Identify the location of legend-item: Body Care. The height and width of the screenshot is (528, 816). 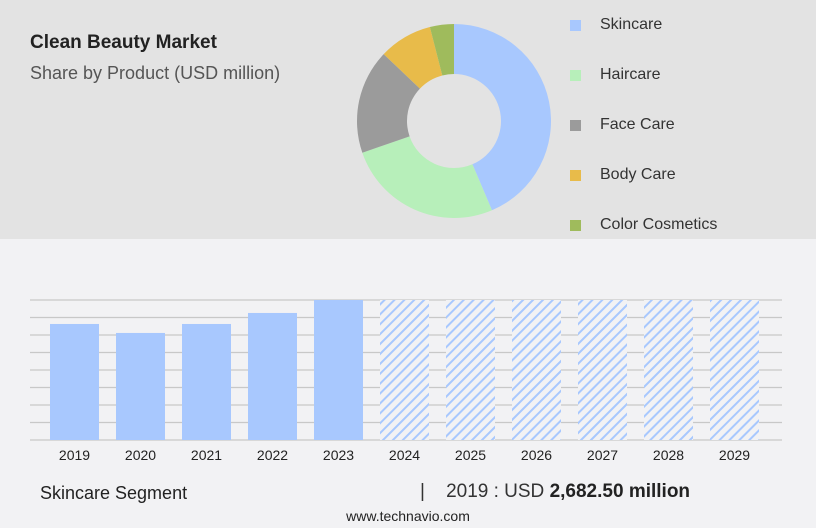
(643, 175).